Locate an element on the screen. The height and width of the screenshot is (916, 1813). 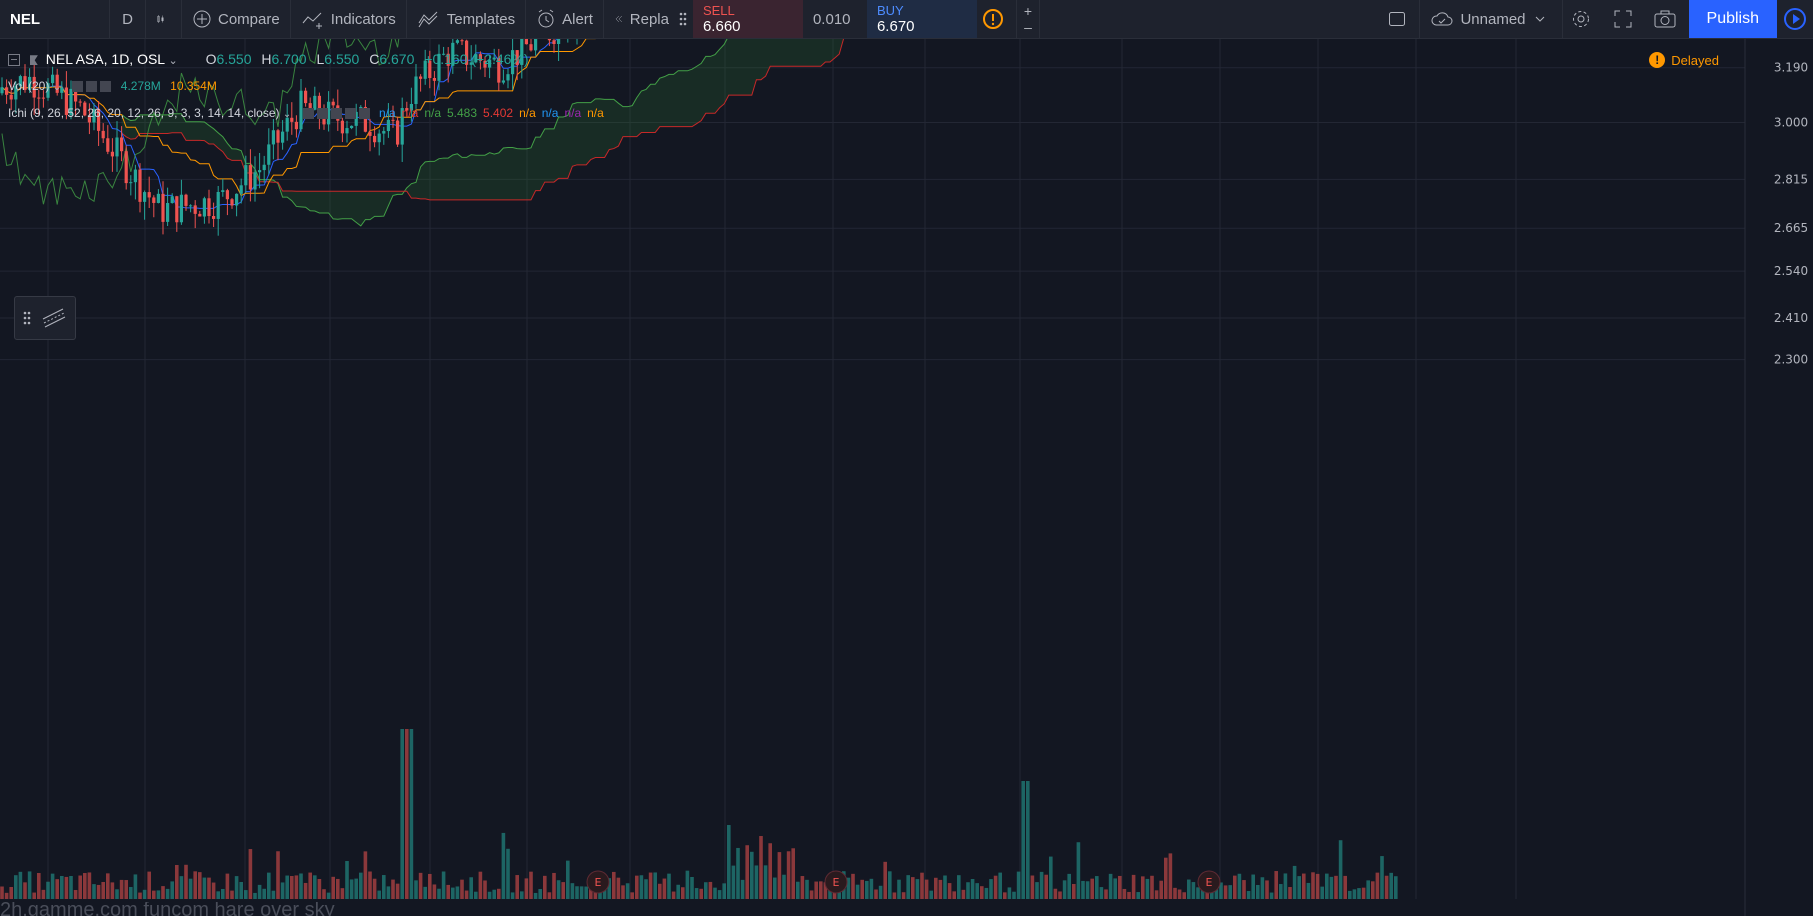
settings-button is located at coordinates (1584, 19).